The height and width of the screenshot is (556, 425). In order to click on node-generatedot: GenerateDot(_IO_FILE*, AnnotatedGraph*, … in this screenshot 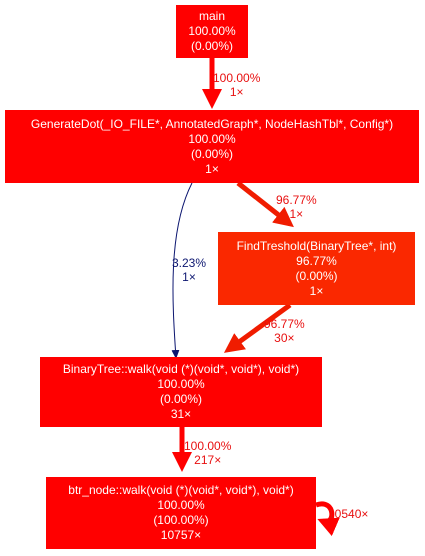, I will do `click(212, 146)`.